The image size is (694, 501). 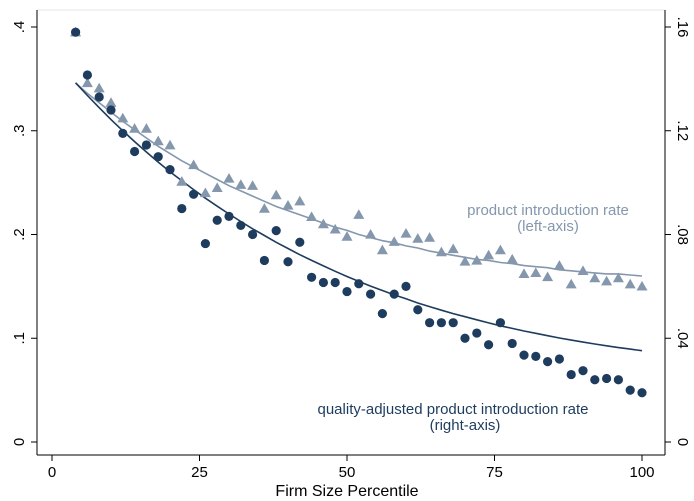 I want to click on y-right-tick-label: .04, so click(x=682, y=338).